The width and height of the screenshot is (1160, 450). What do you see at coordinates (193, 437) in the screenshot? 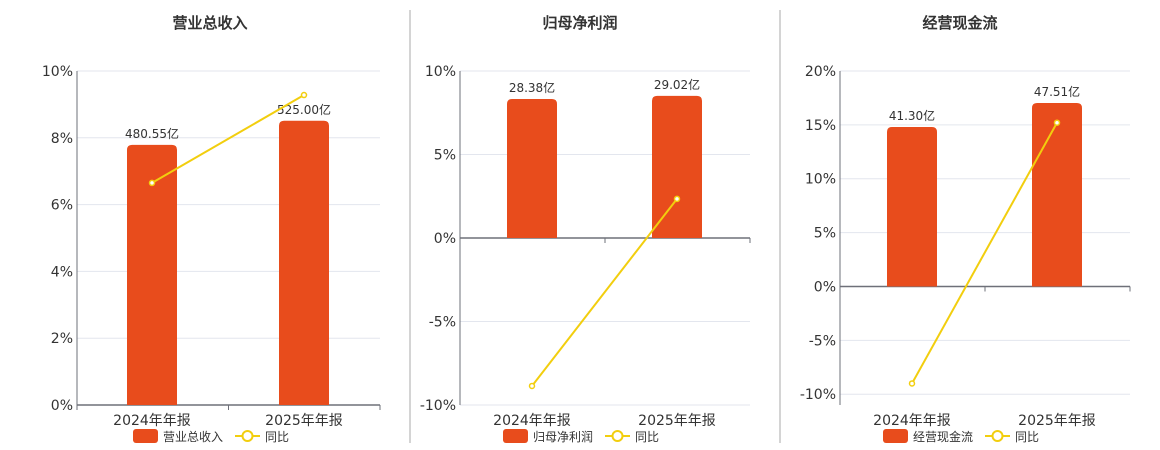
I see `legend-bar-label: 营业总收入` at bounding box center [193, 437].